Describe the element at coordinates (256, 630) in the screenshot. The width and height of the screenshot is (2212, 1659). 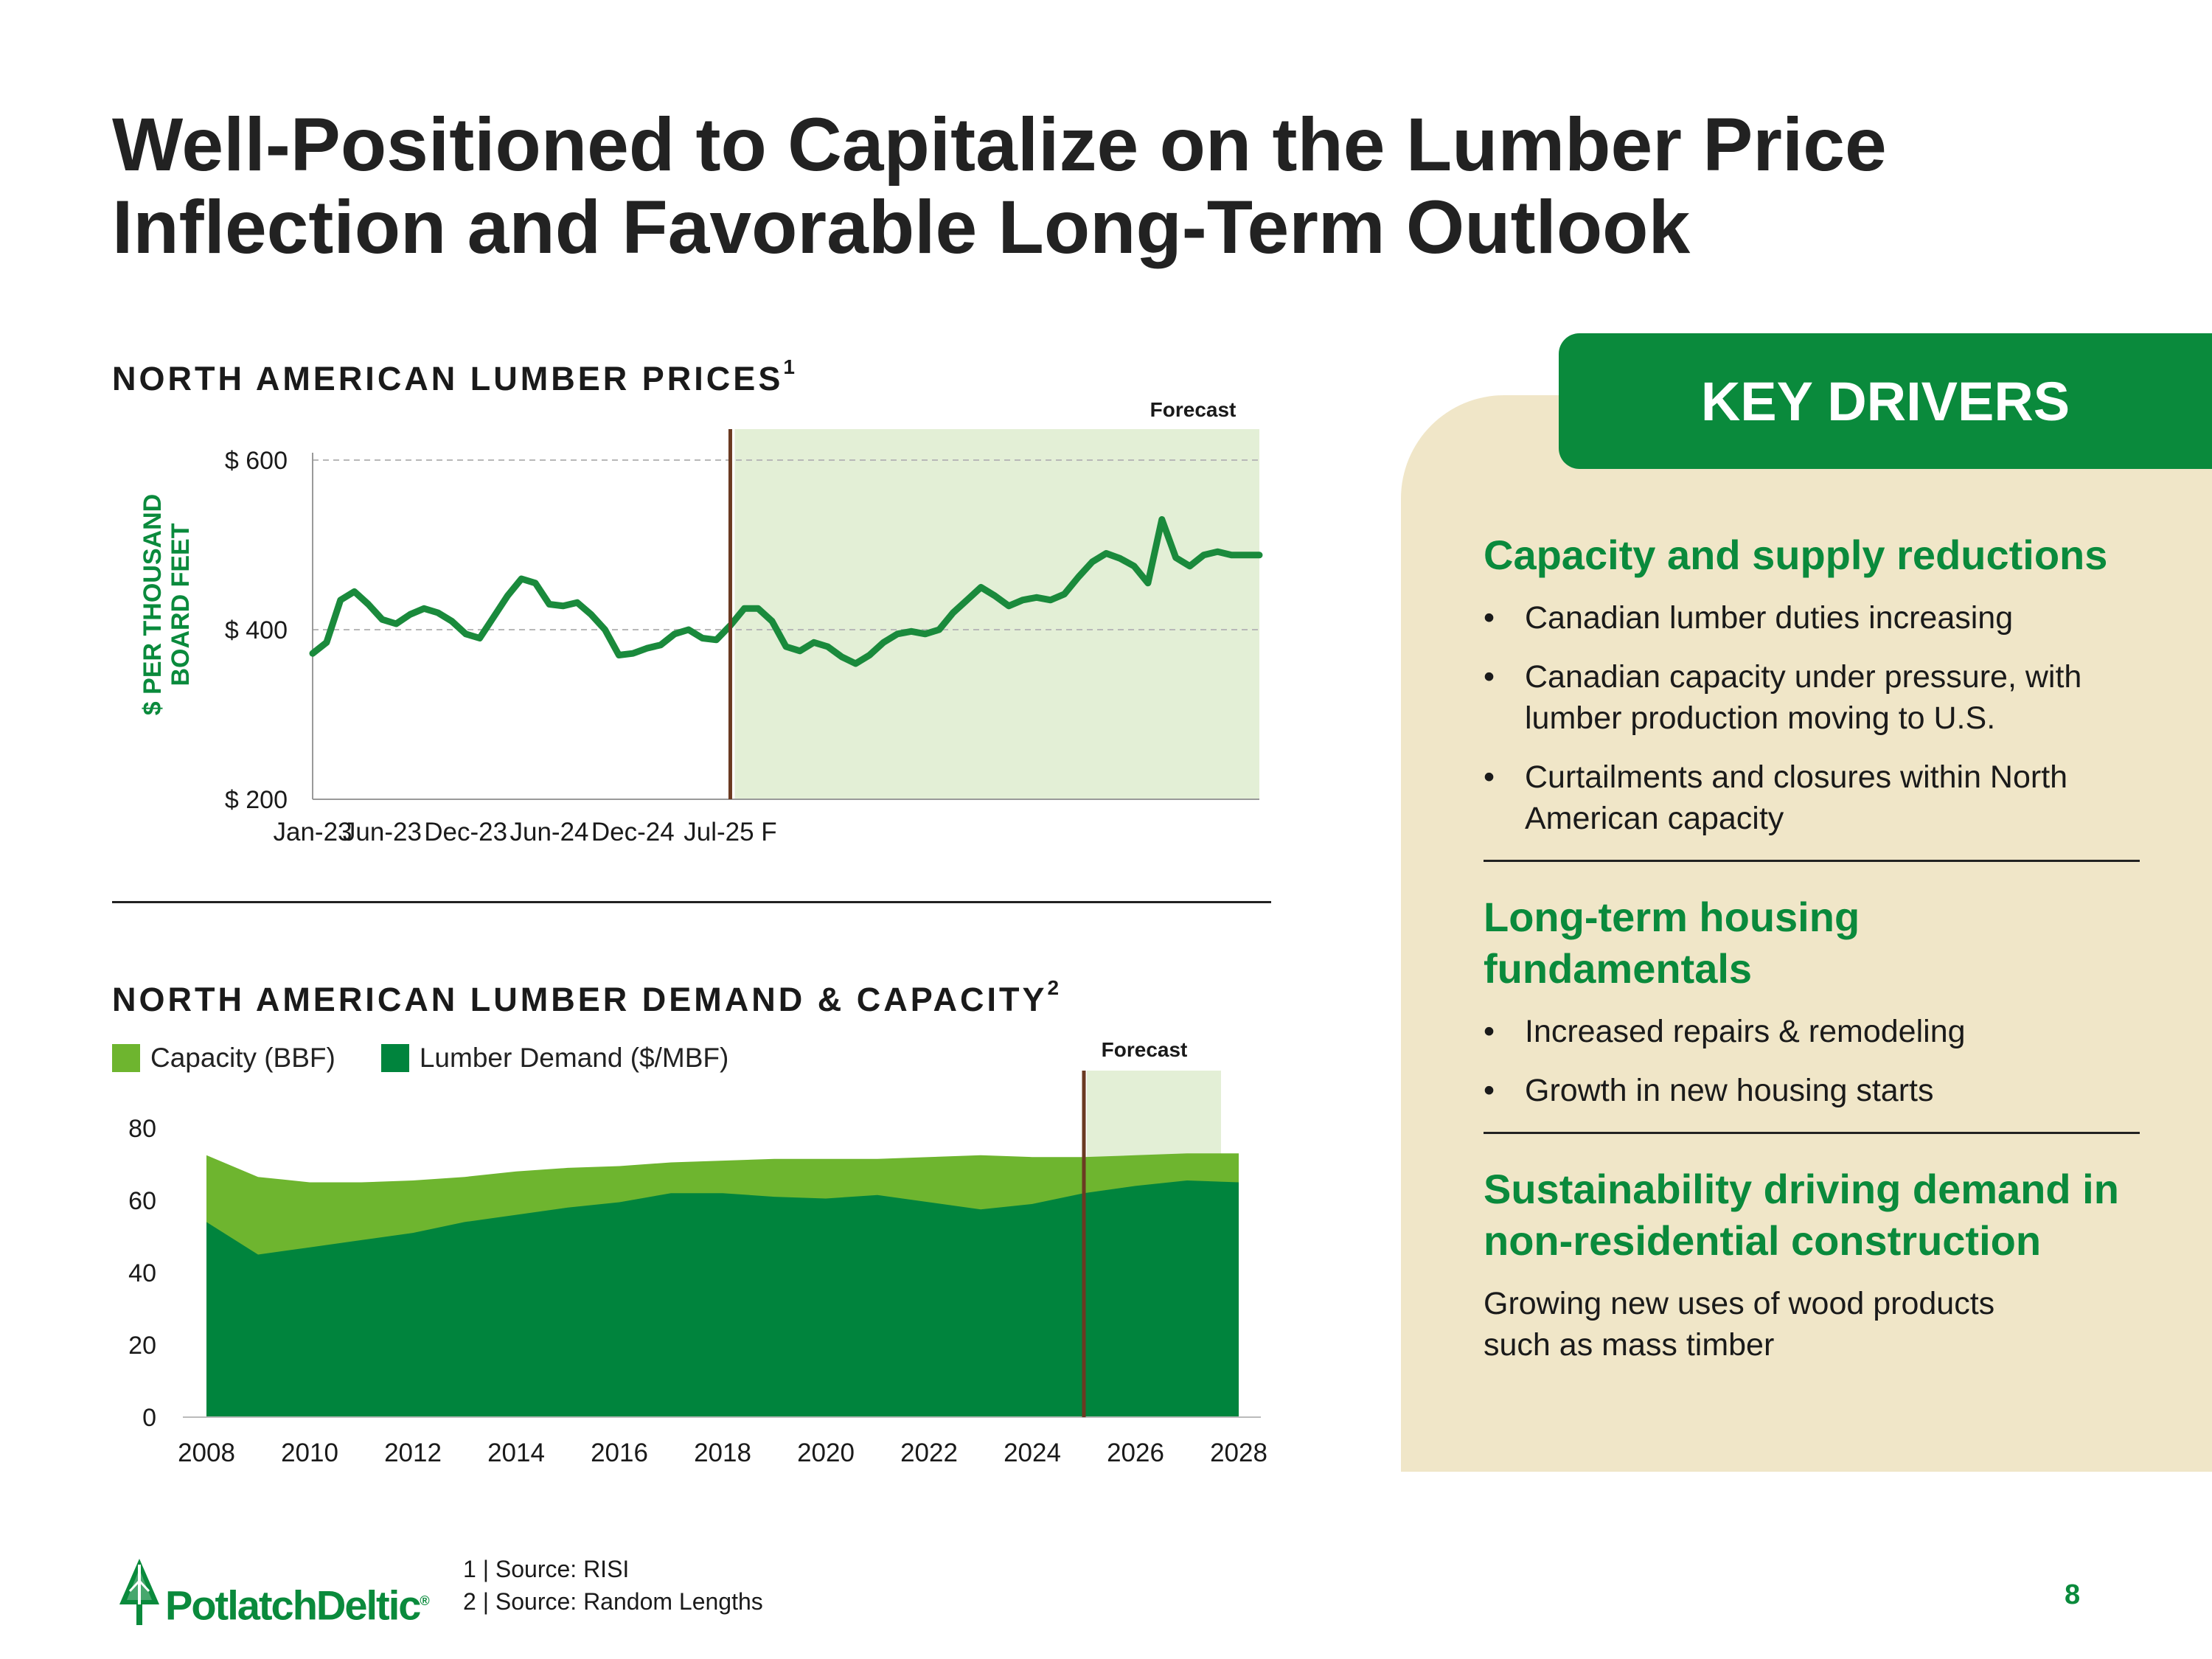
I see `y-tick-label: $ 400` at that location.